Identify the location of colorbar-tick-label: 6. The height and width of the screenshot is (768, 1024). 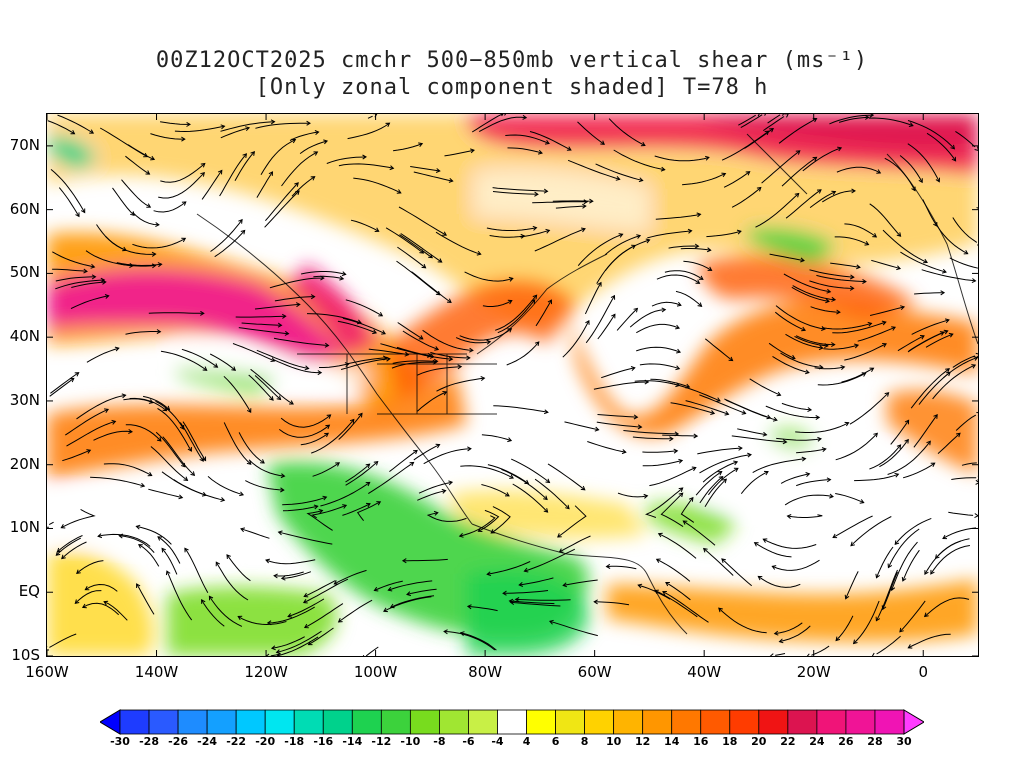
(555, 741).